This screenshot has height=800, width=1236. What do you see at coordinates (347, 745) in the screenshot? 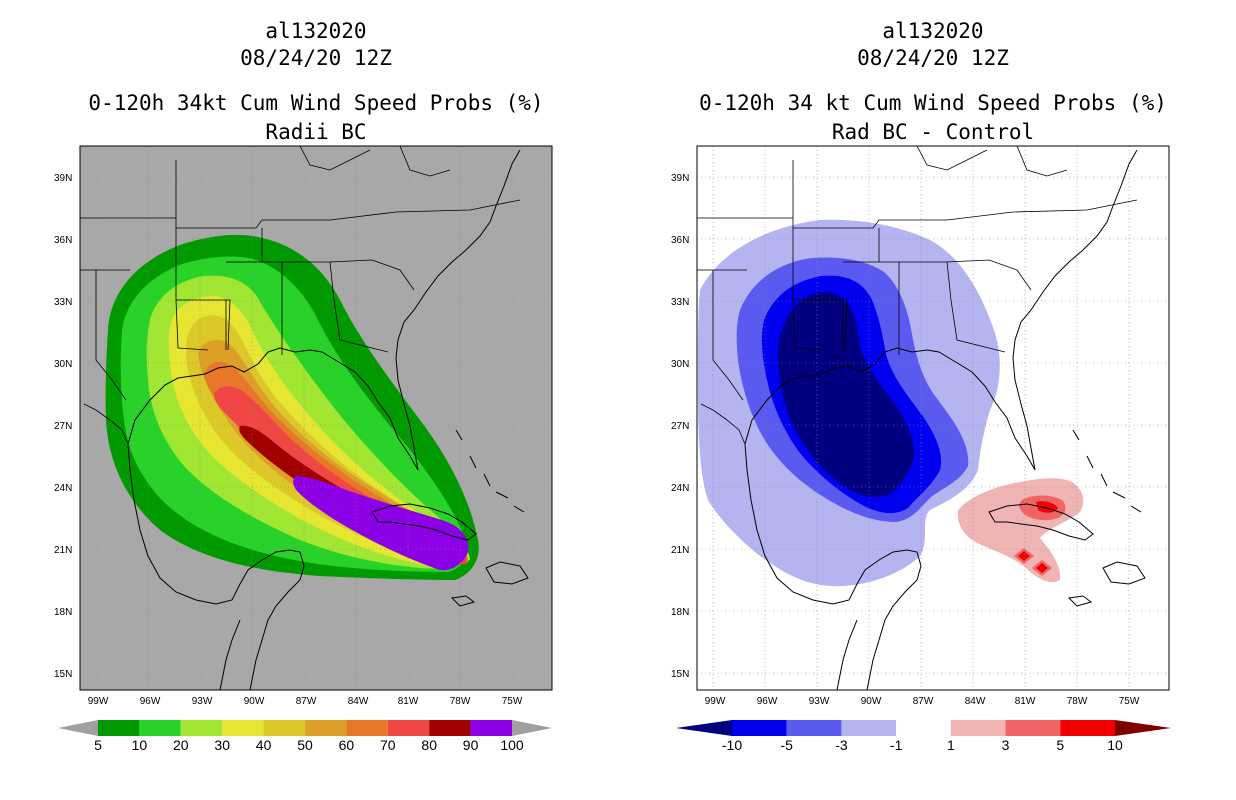
I see `colorbar-label: 60` at bounding box center [347, 745].